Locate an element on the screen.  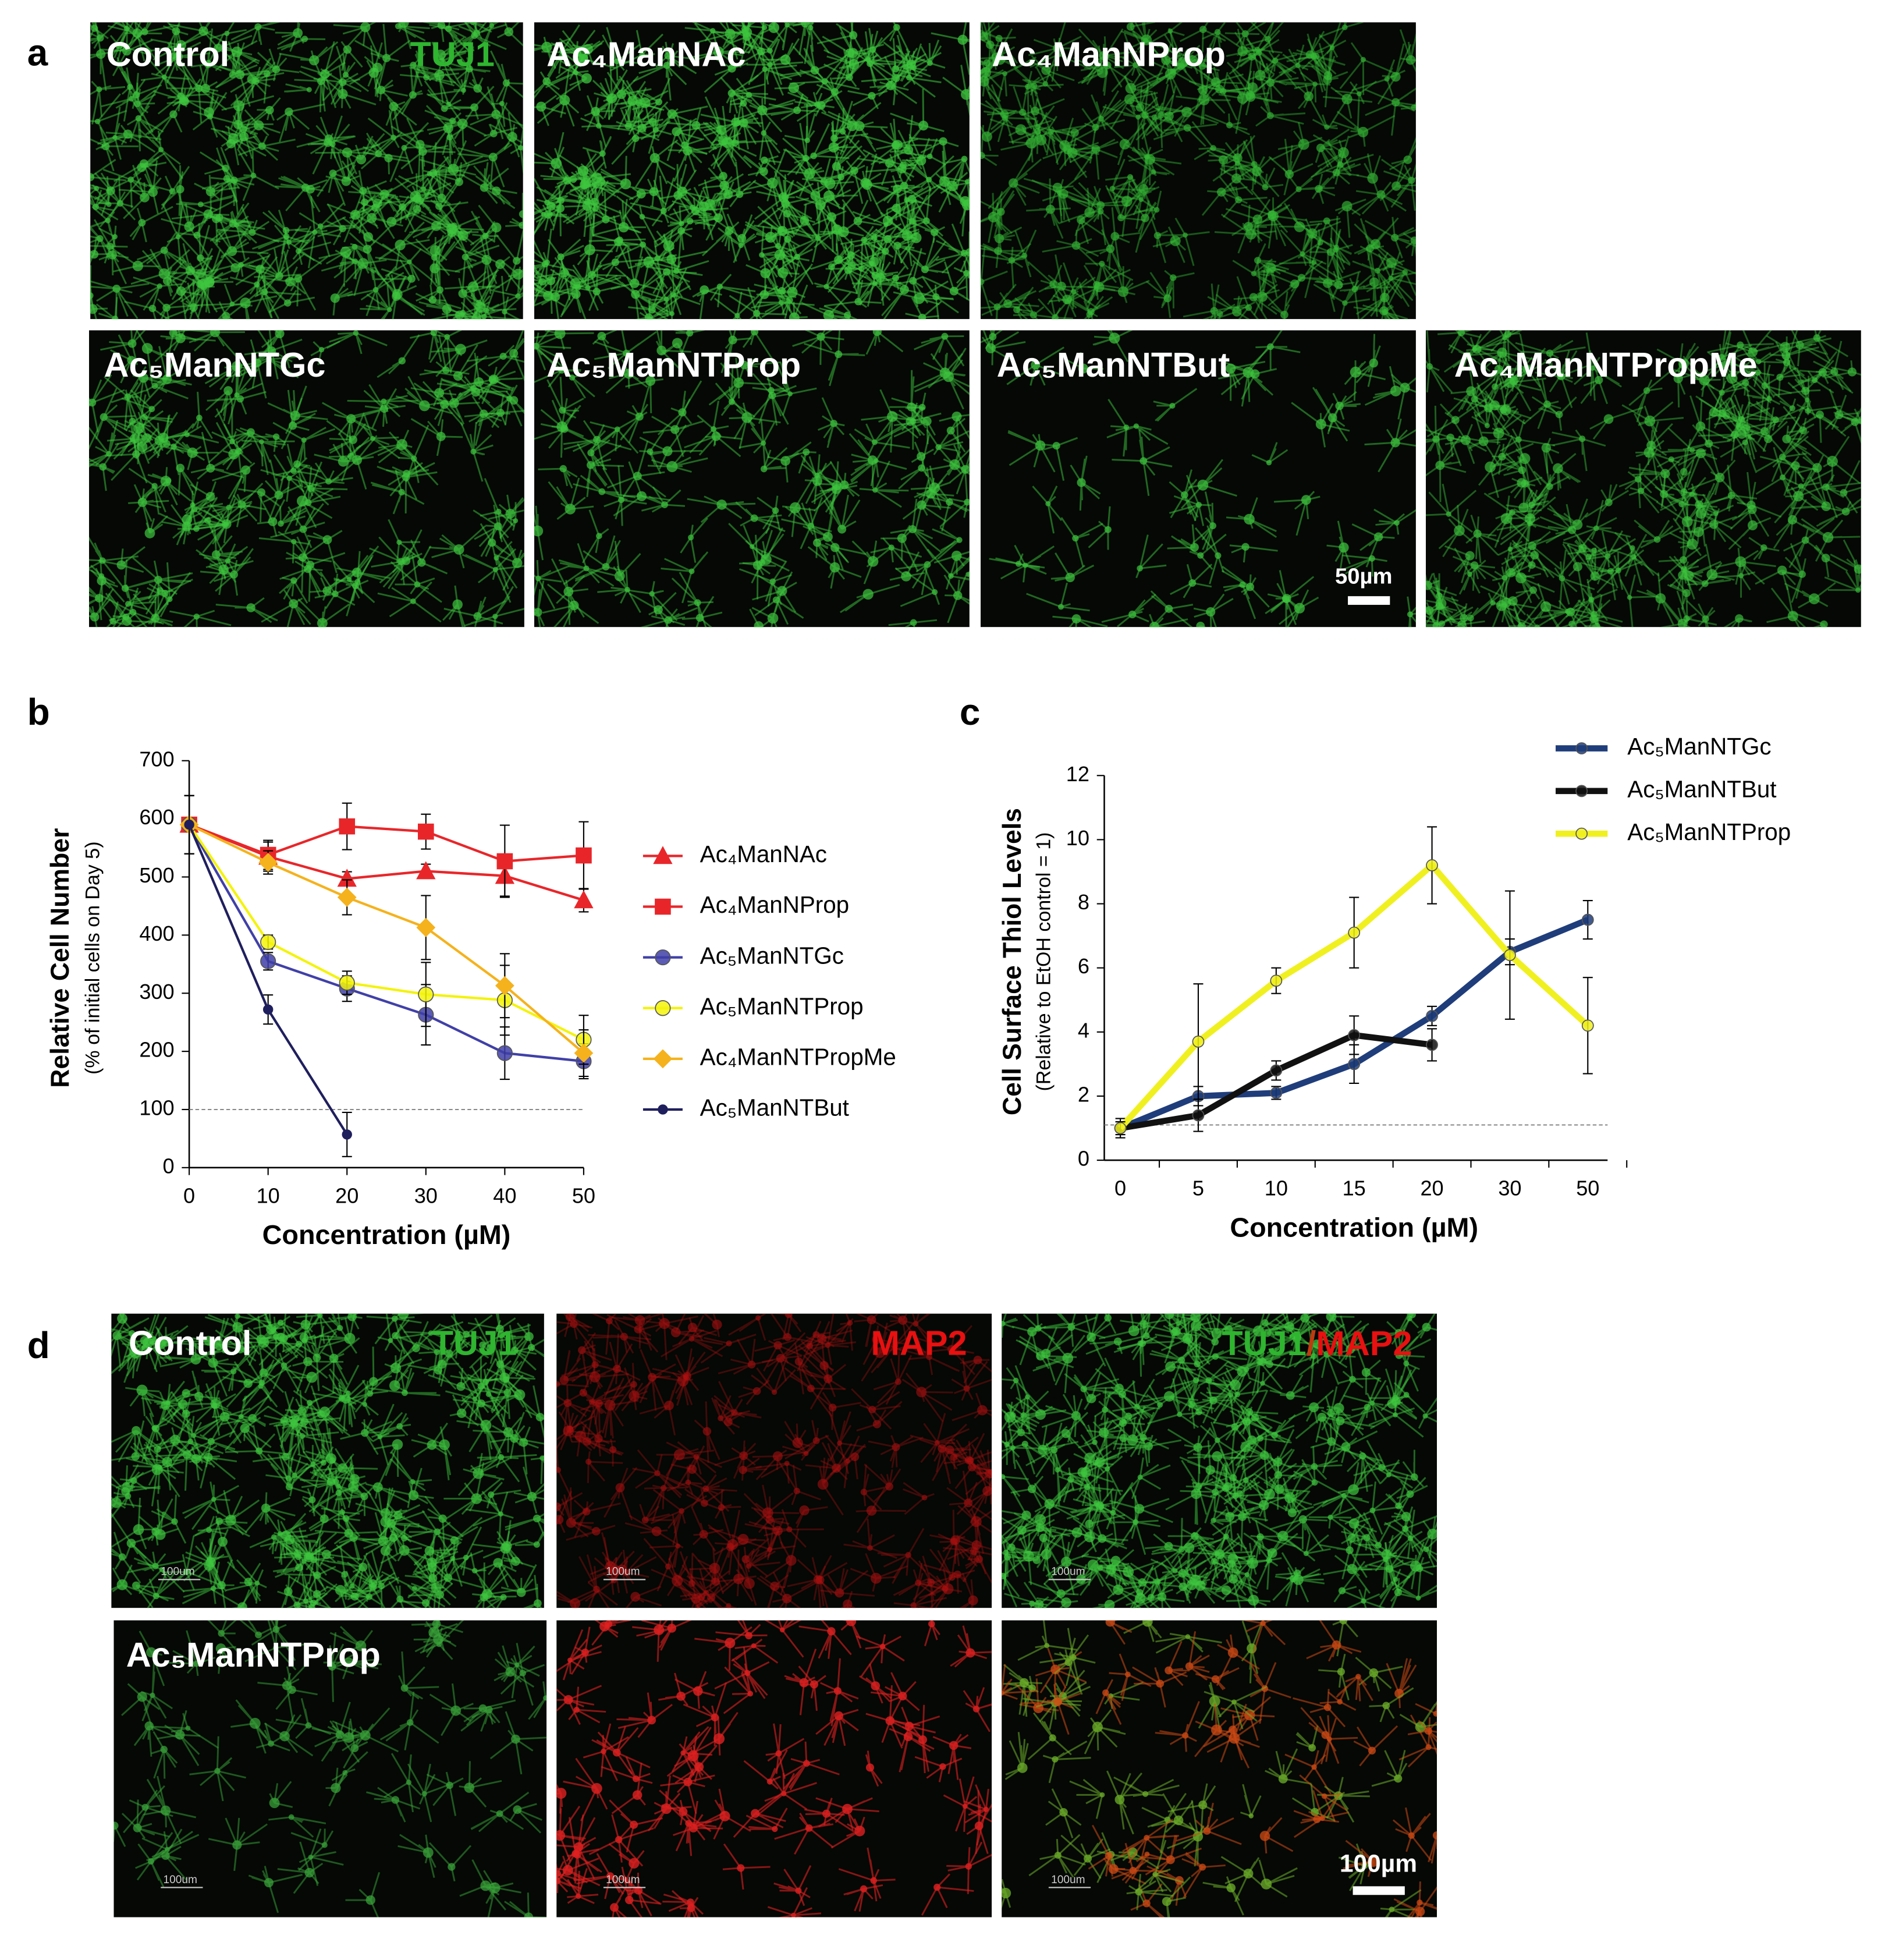
panel-label: a is located at coordinates (38, 52).